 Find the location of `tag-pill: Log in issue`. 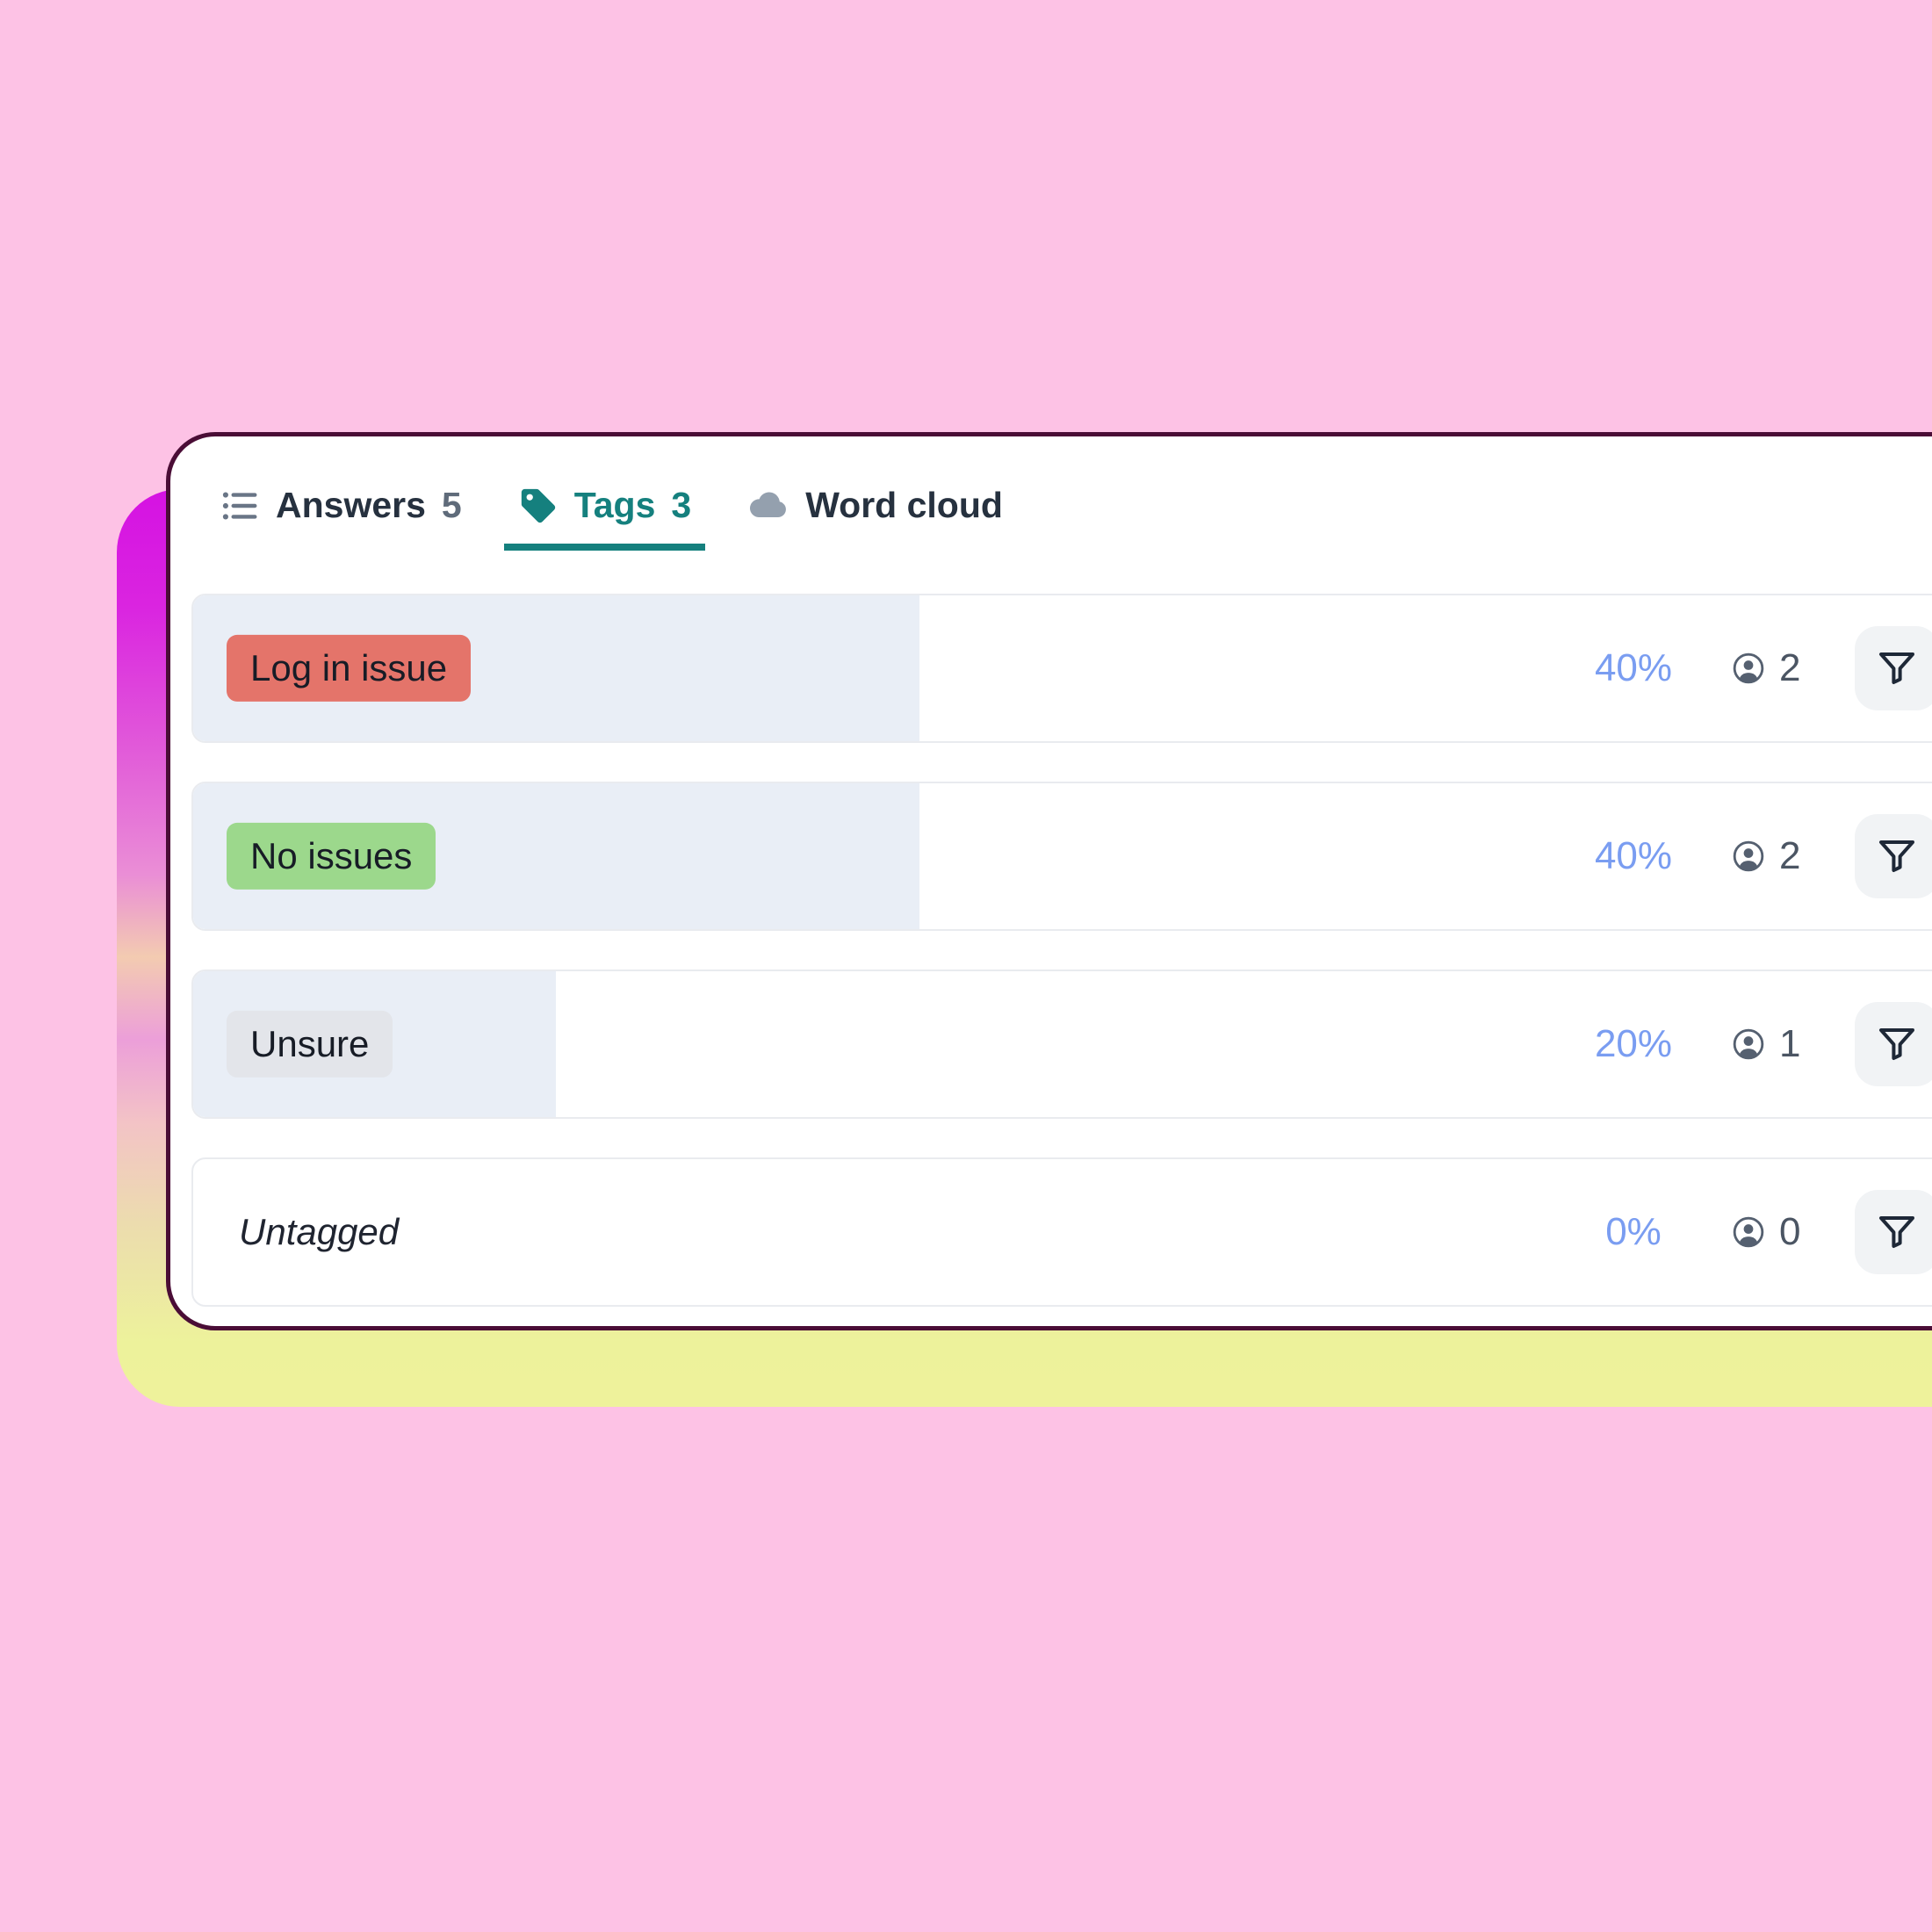

tag-pill: Log in issue is located at coordinates (349, 669).